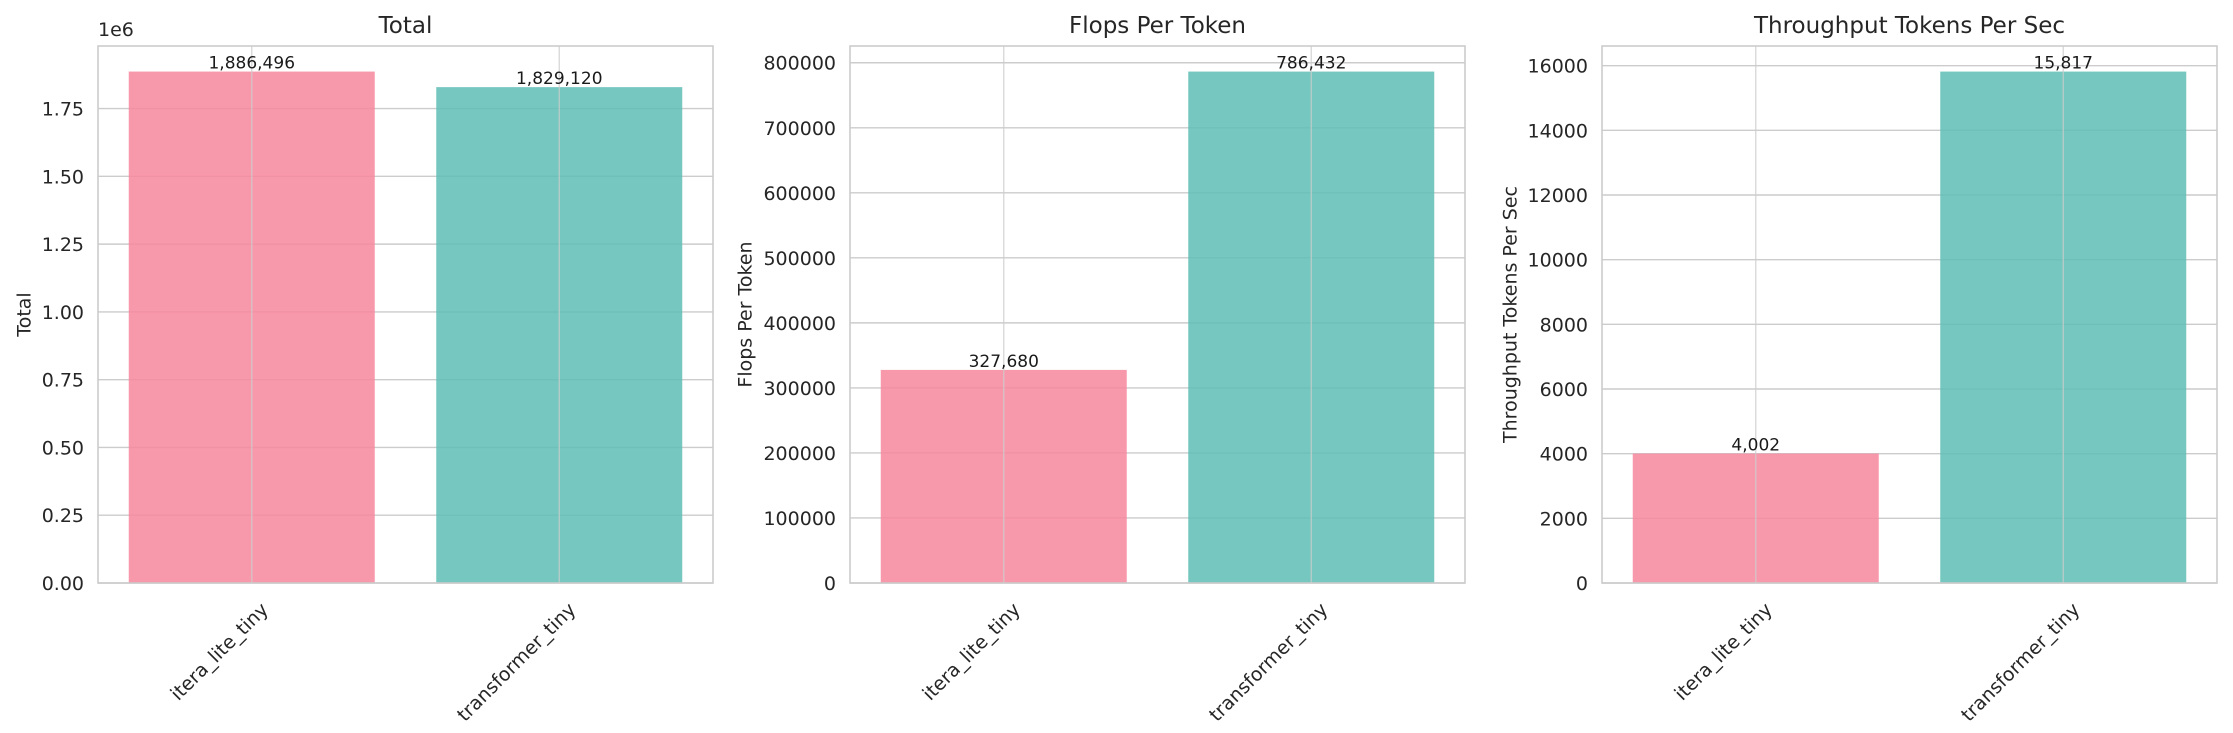  Describe the element at coordinates (63, 245) in the screenshot. I see `y-tick-label: 1.25` at that location.